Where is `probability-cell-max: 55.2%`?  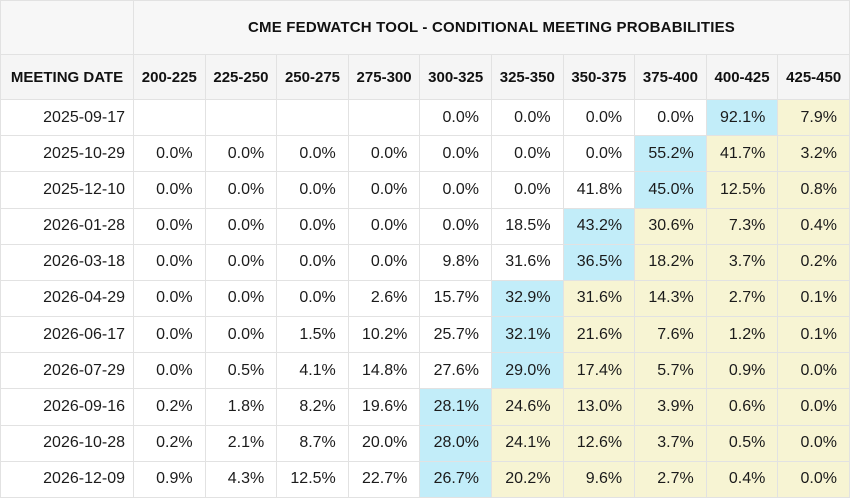
probability-cell-max: 55.2% is located at coordinates (670, 154).